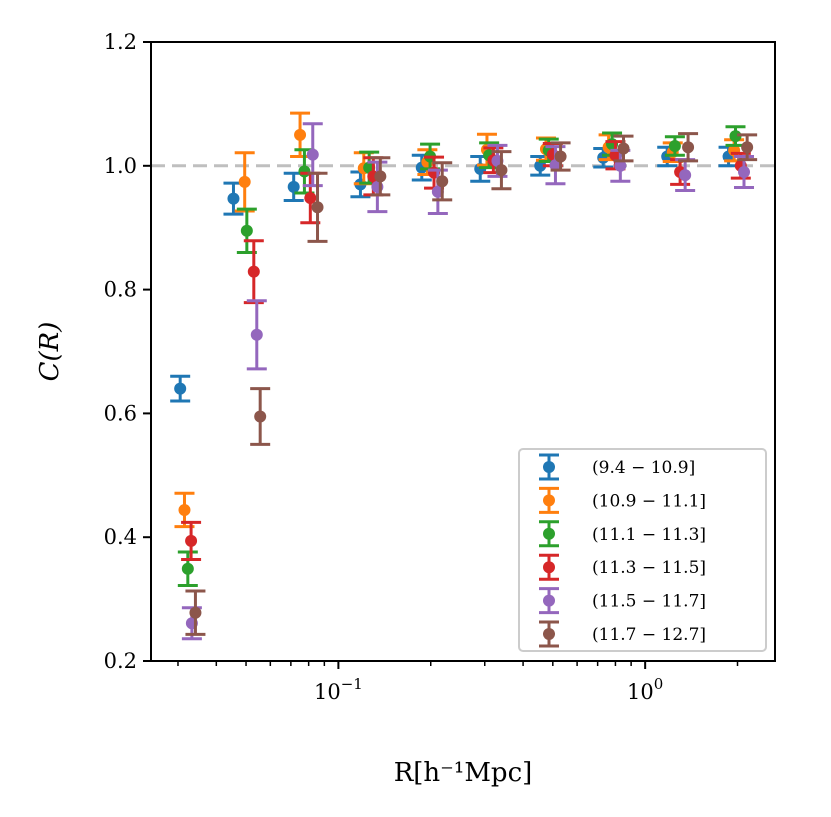  Describe the element at coordinates (120, 42) in the screenshot. I see `y-tick-label: 1.2` at that location.